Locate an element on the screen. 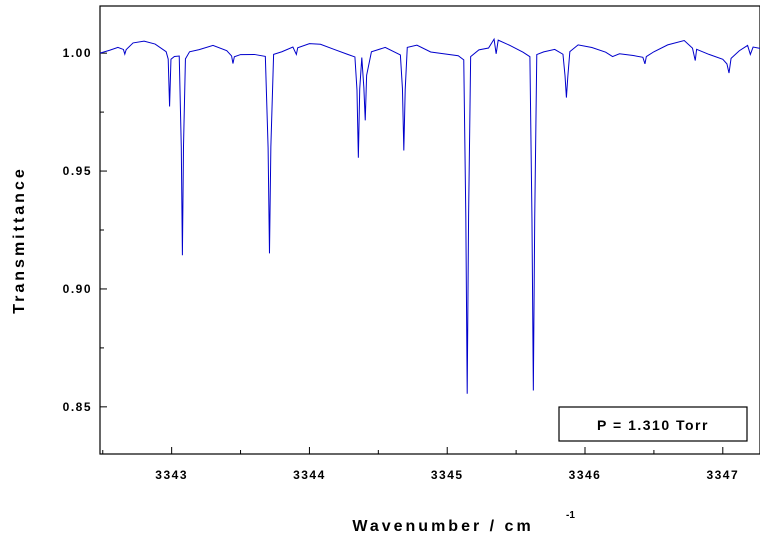 The image size is (760, 544). x-axis-title-group: Wavenumber / cm -1 is located at coordinates (463, 522).